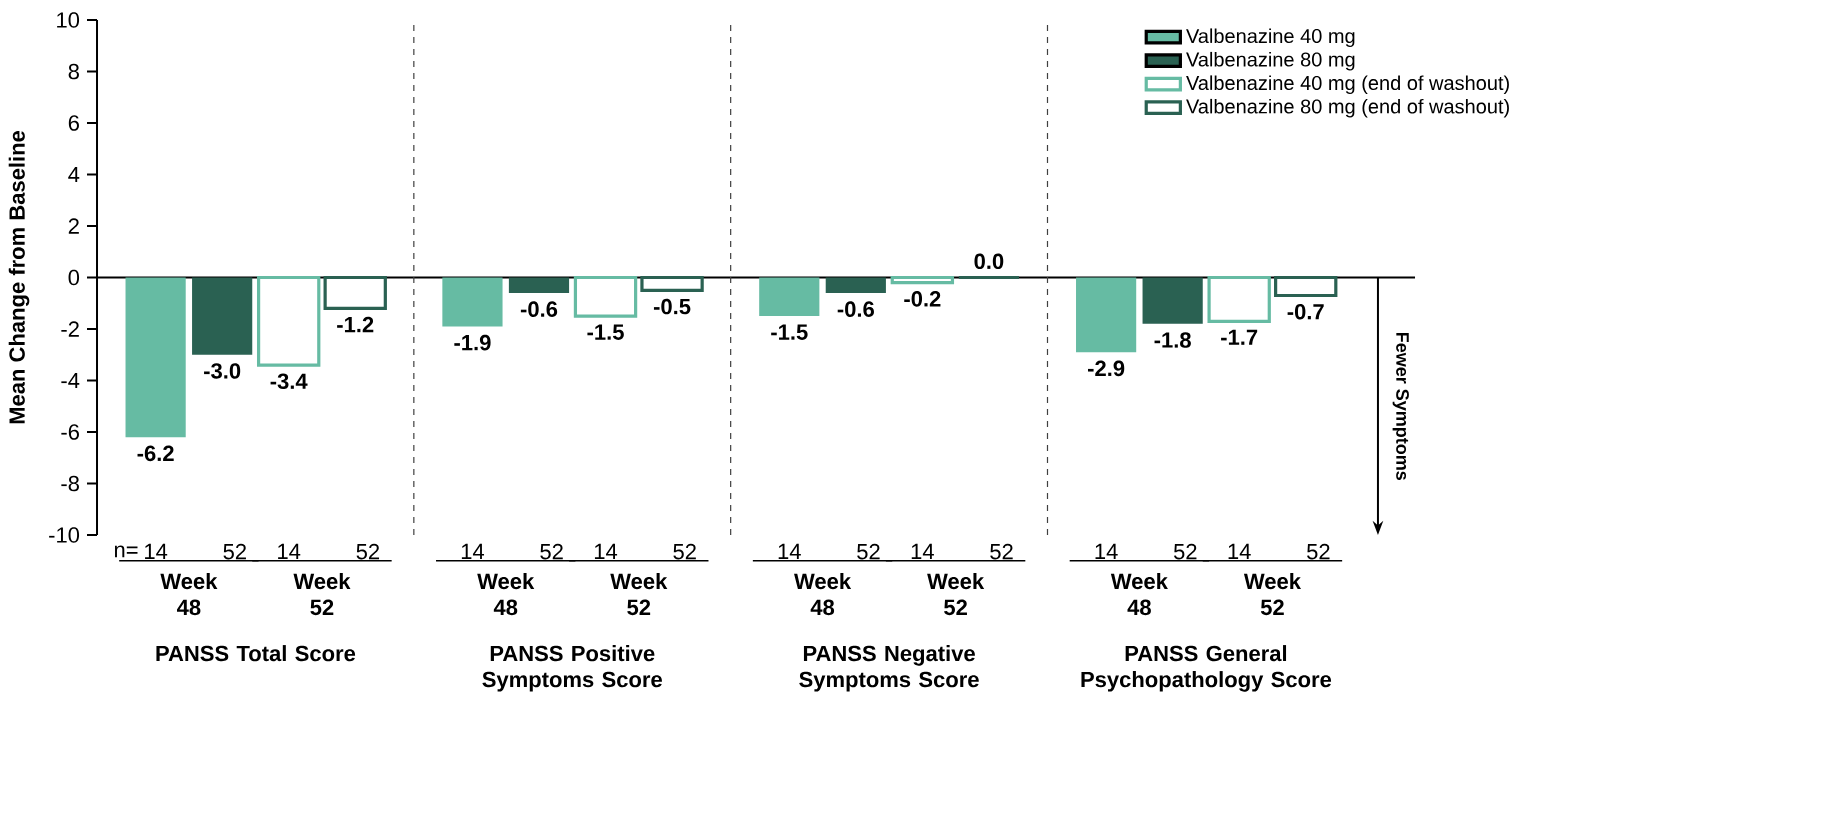  I want to click on data-label: 0.0, so click(989, 261).